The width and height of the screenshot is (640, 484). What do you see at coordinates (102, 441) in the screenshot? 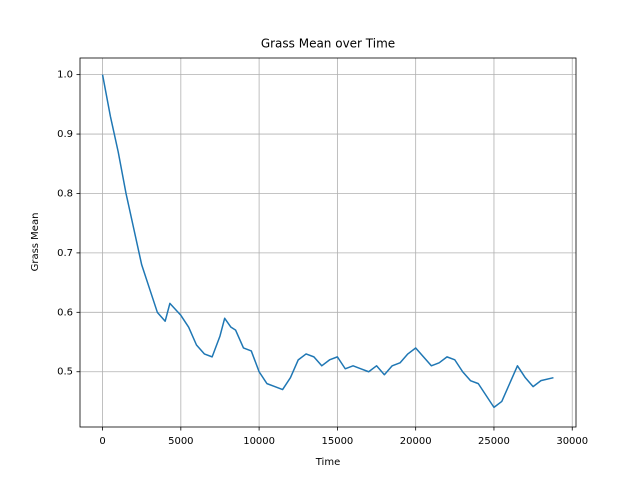
I see `x-tick-label: 0` at bounding box center [102, 441].